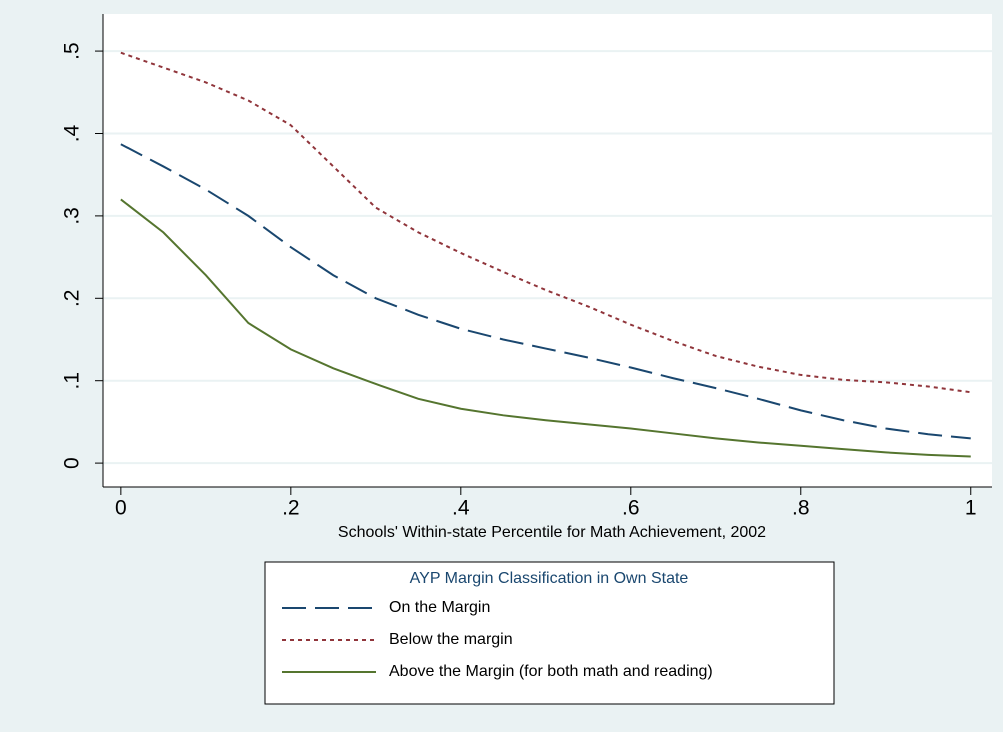 This screenshot has width=1003, height=732. What do you see at coordinates (72, 463) in the screenshot?
I see `y-tick-label: 0` at bounding box center [72, 463].